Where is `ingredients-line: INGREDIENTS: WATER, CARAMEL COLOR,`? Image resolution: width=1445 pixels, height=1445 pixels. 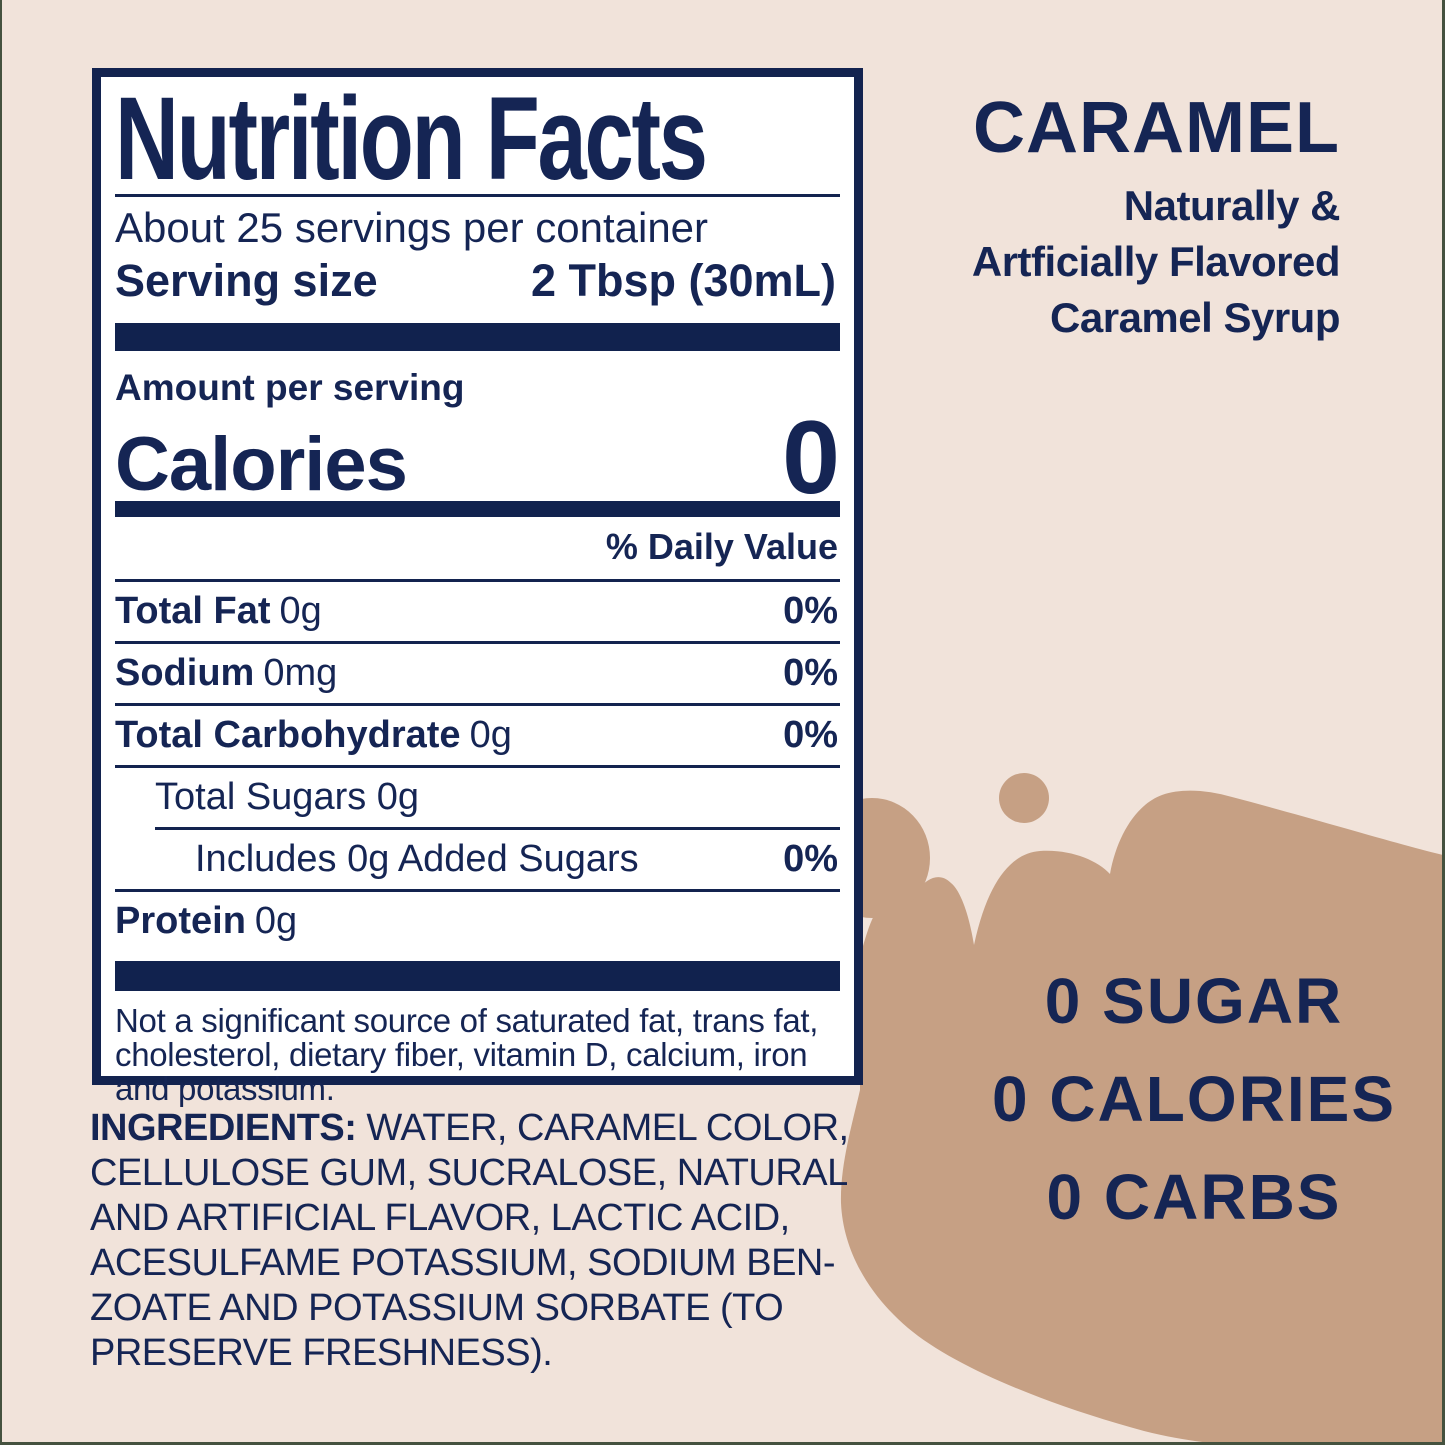 ingredients-line: INGREDIENTS: WATER, CARAMEL COLOR, is located at coordinates (480, 1128).